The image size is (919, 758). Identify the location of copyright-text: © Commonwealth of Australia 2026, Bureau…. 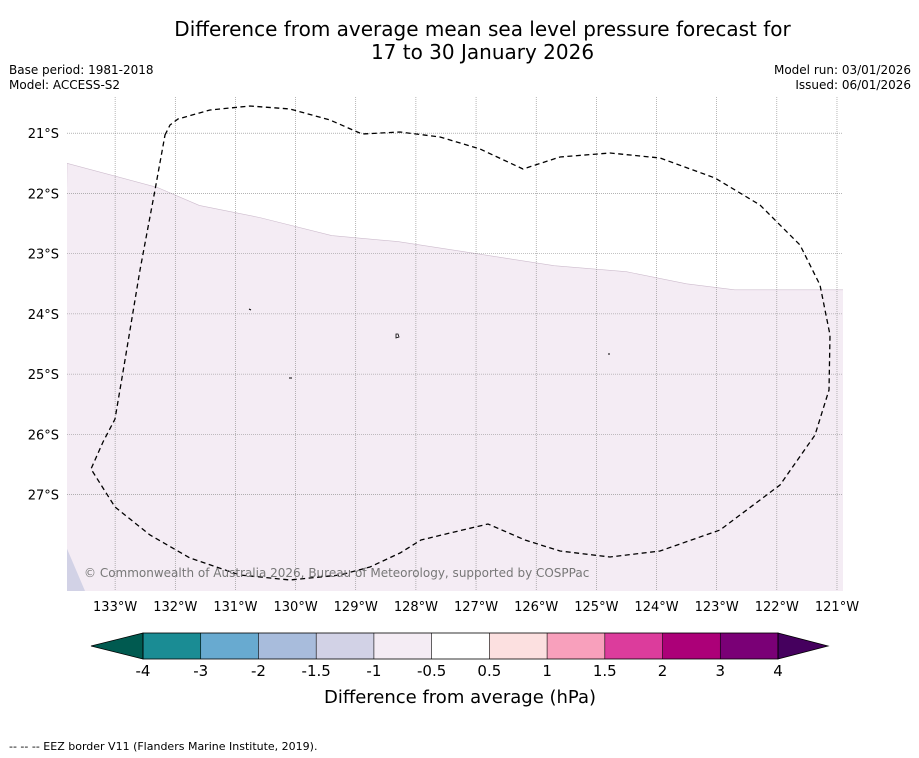
(336, 573).